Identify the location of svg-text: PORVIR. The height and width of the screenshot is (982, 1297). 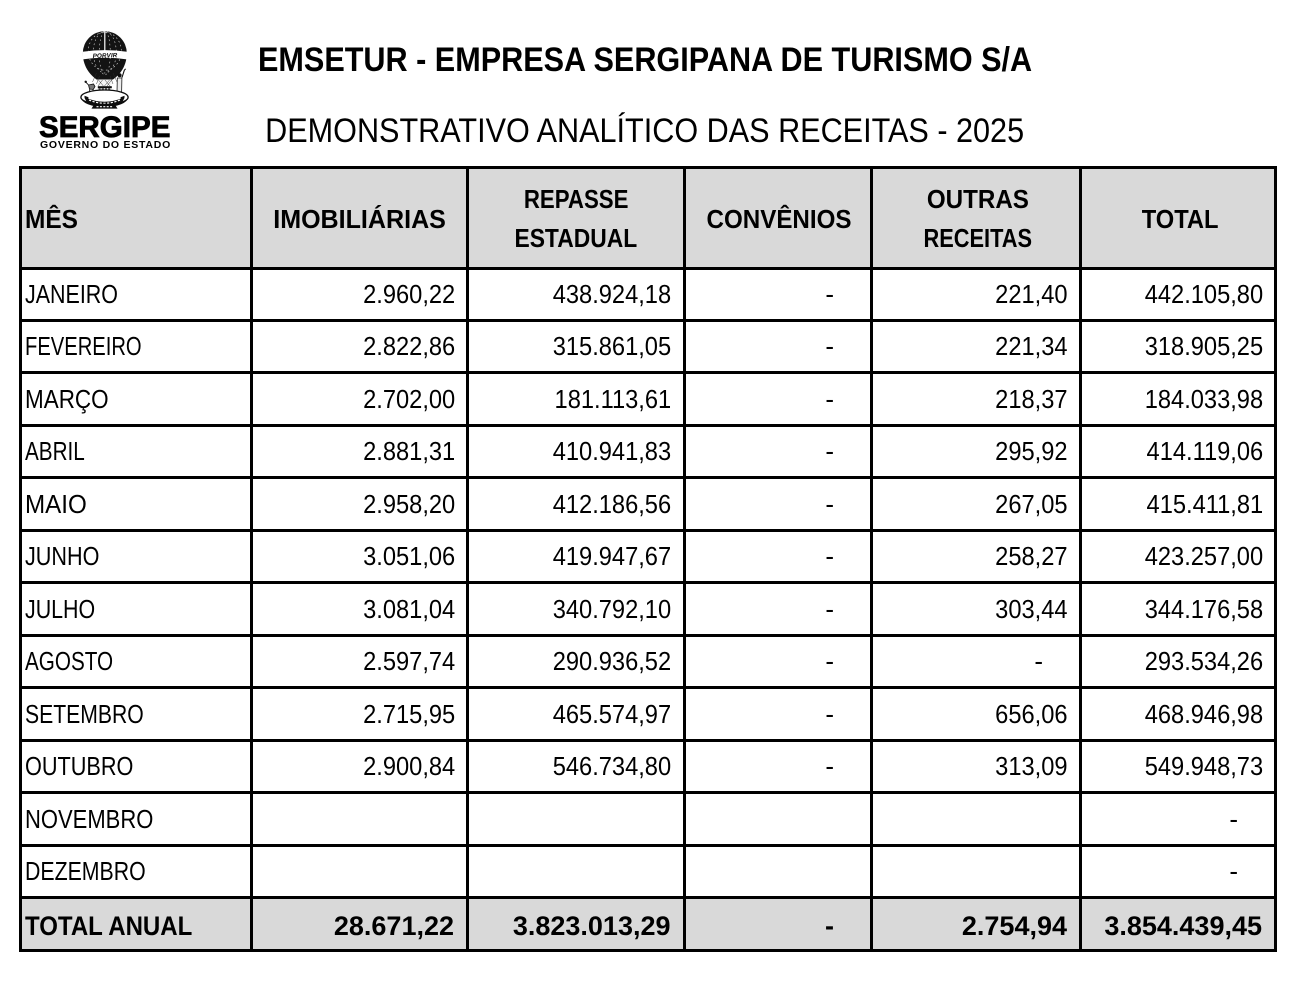
(105, 56).